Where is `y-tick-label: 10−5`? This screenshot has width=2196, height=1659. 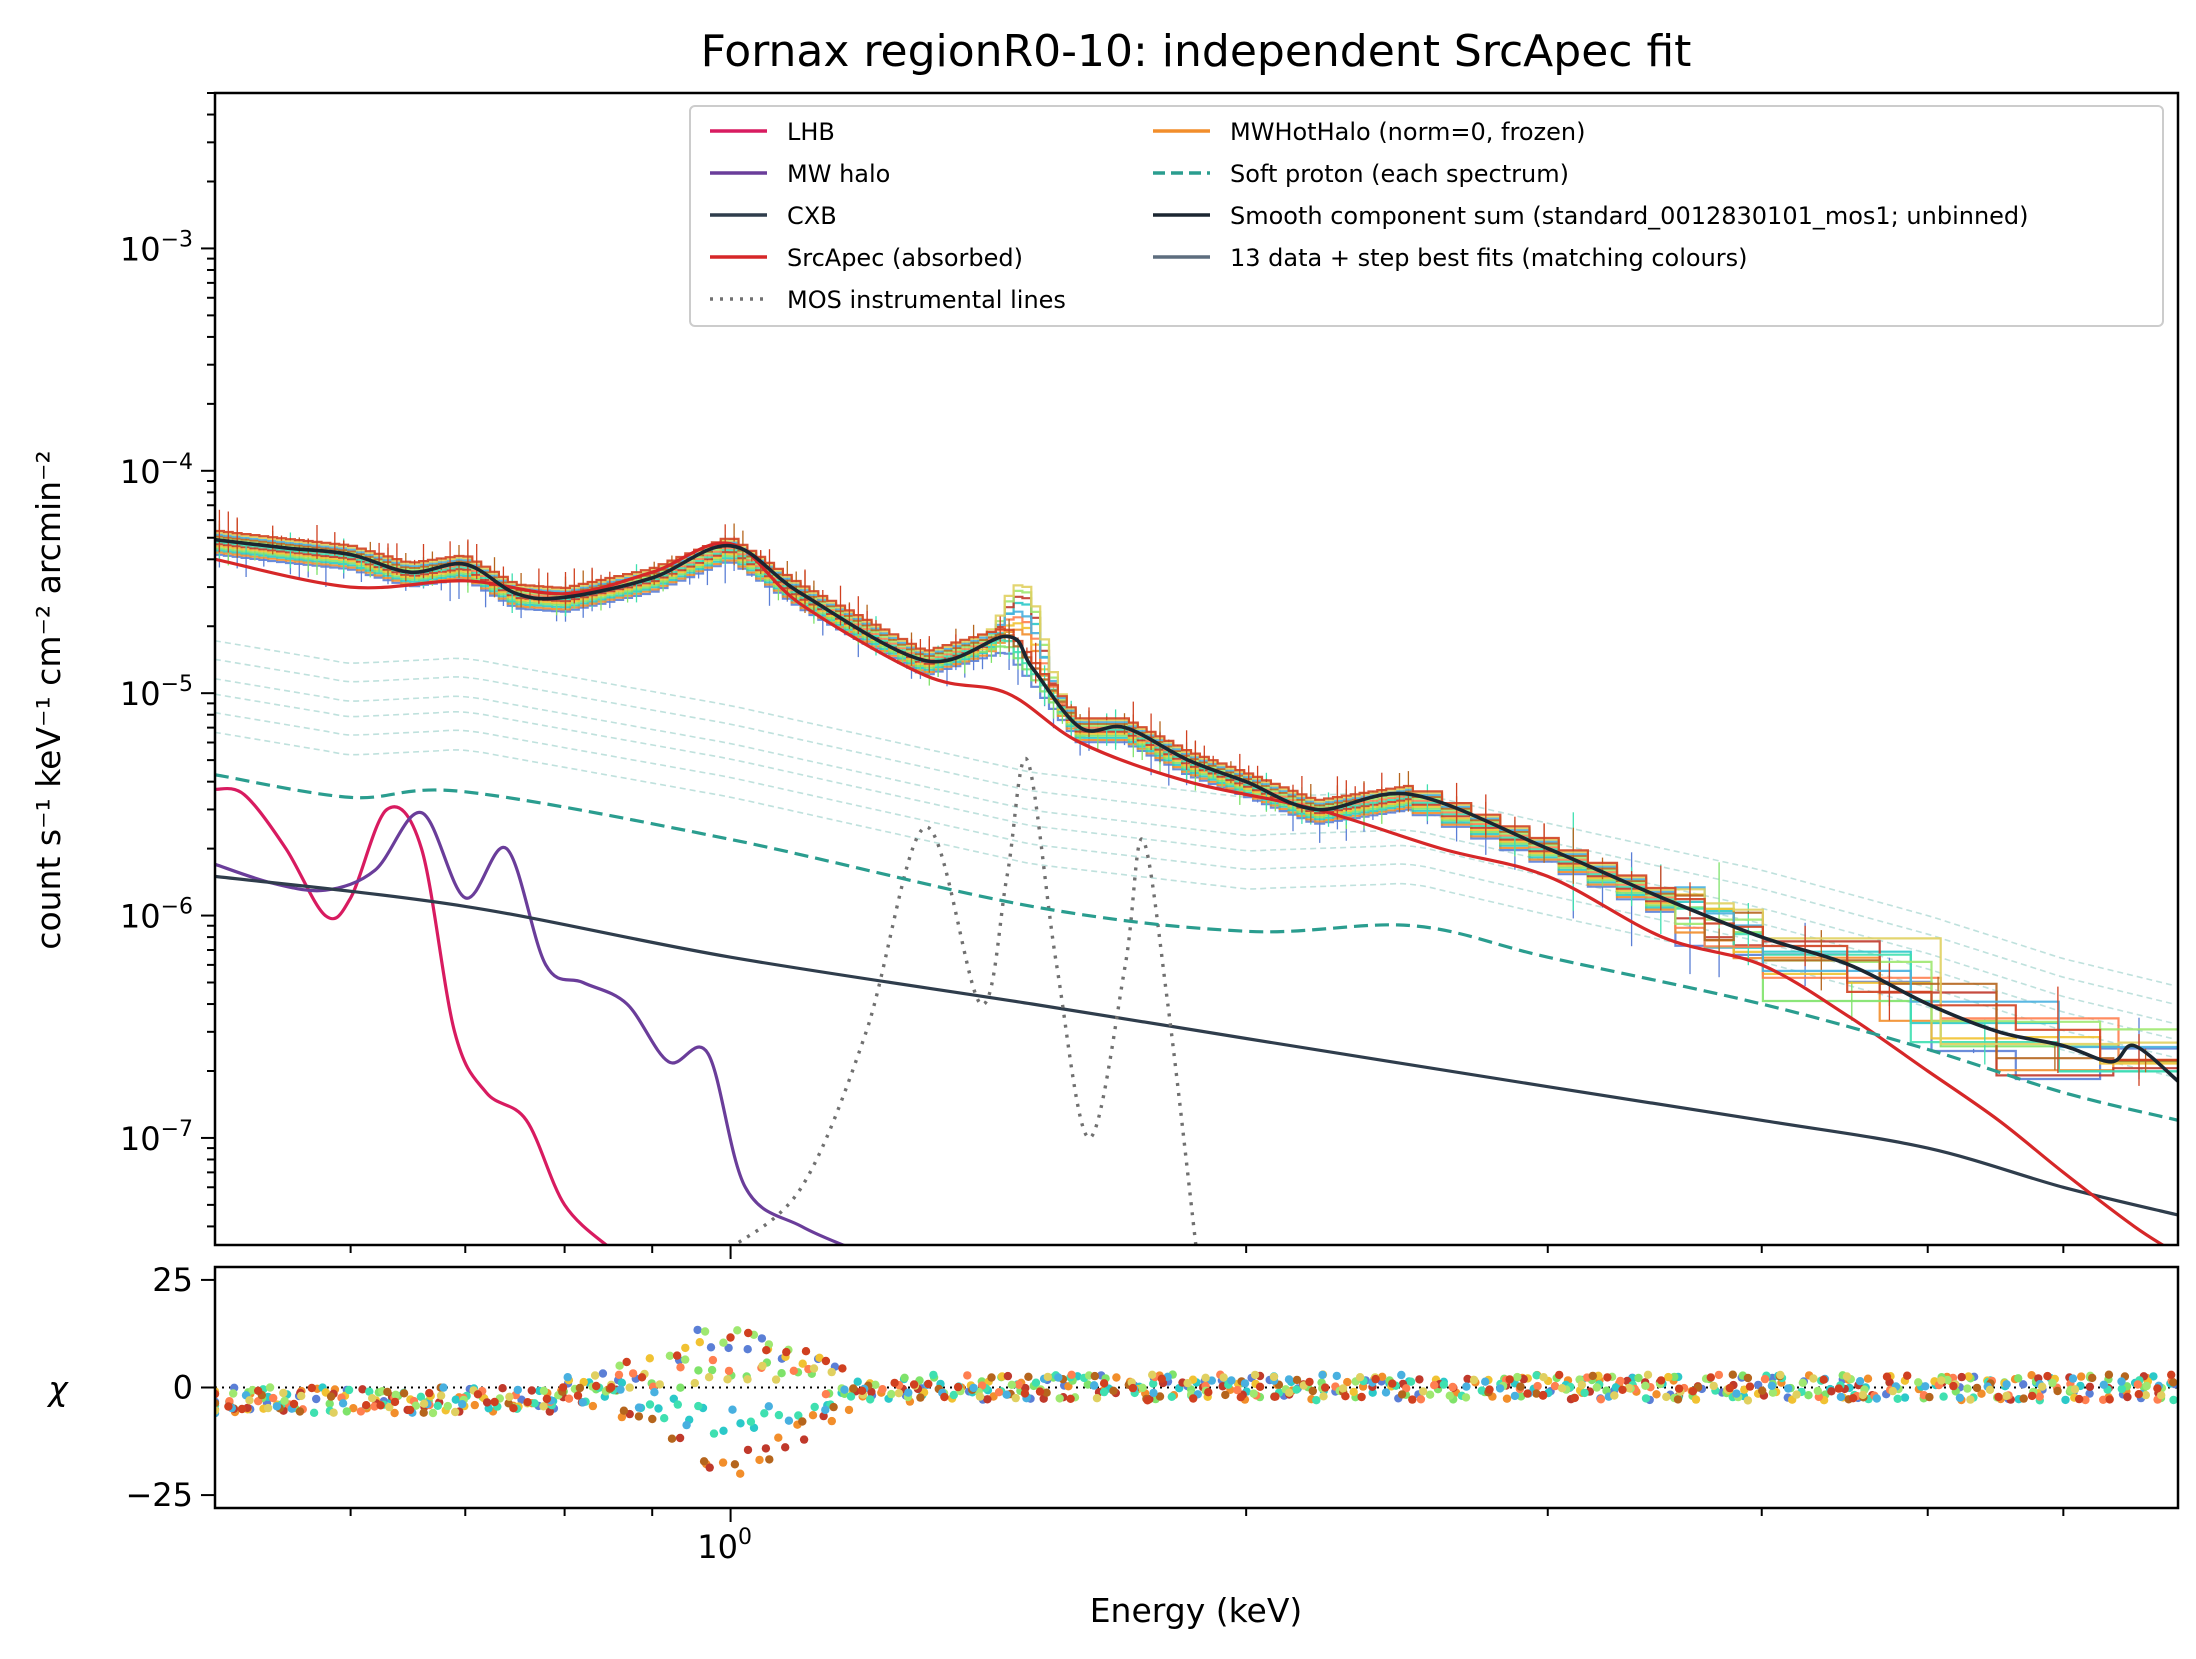 y-tick-label: 10−5 is located at coordinates (156, 692).